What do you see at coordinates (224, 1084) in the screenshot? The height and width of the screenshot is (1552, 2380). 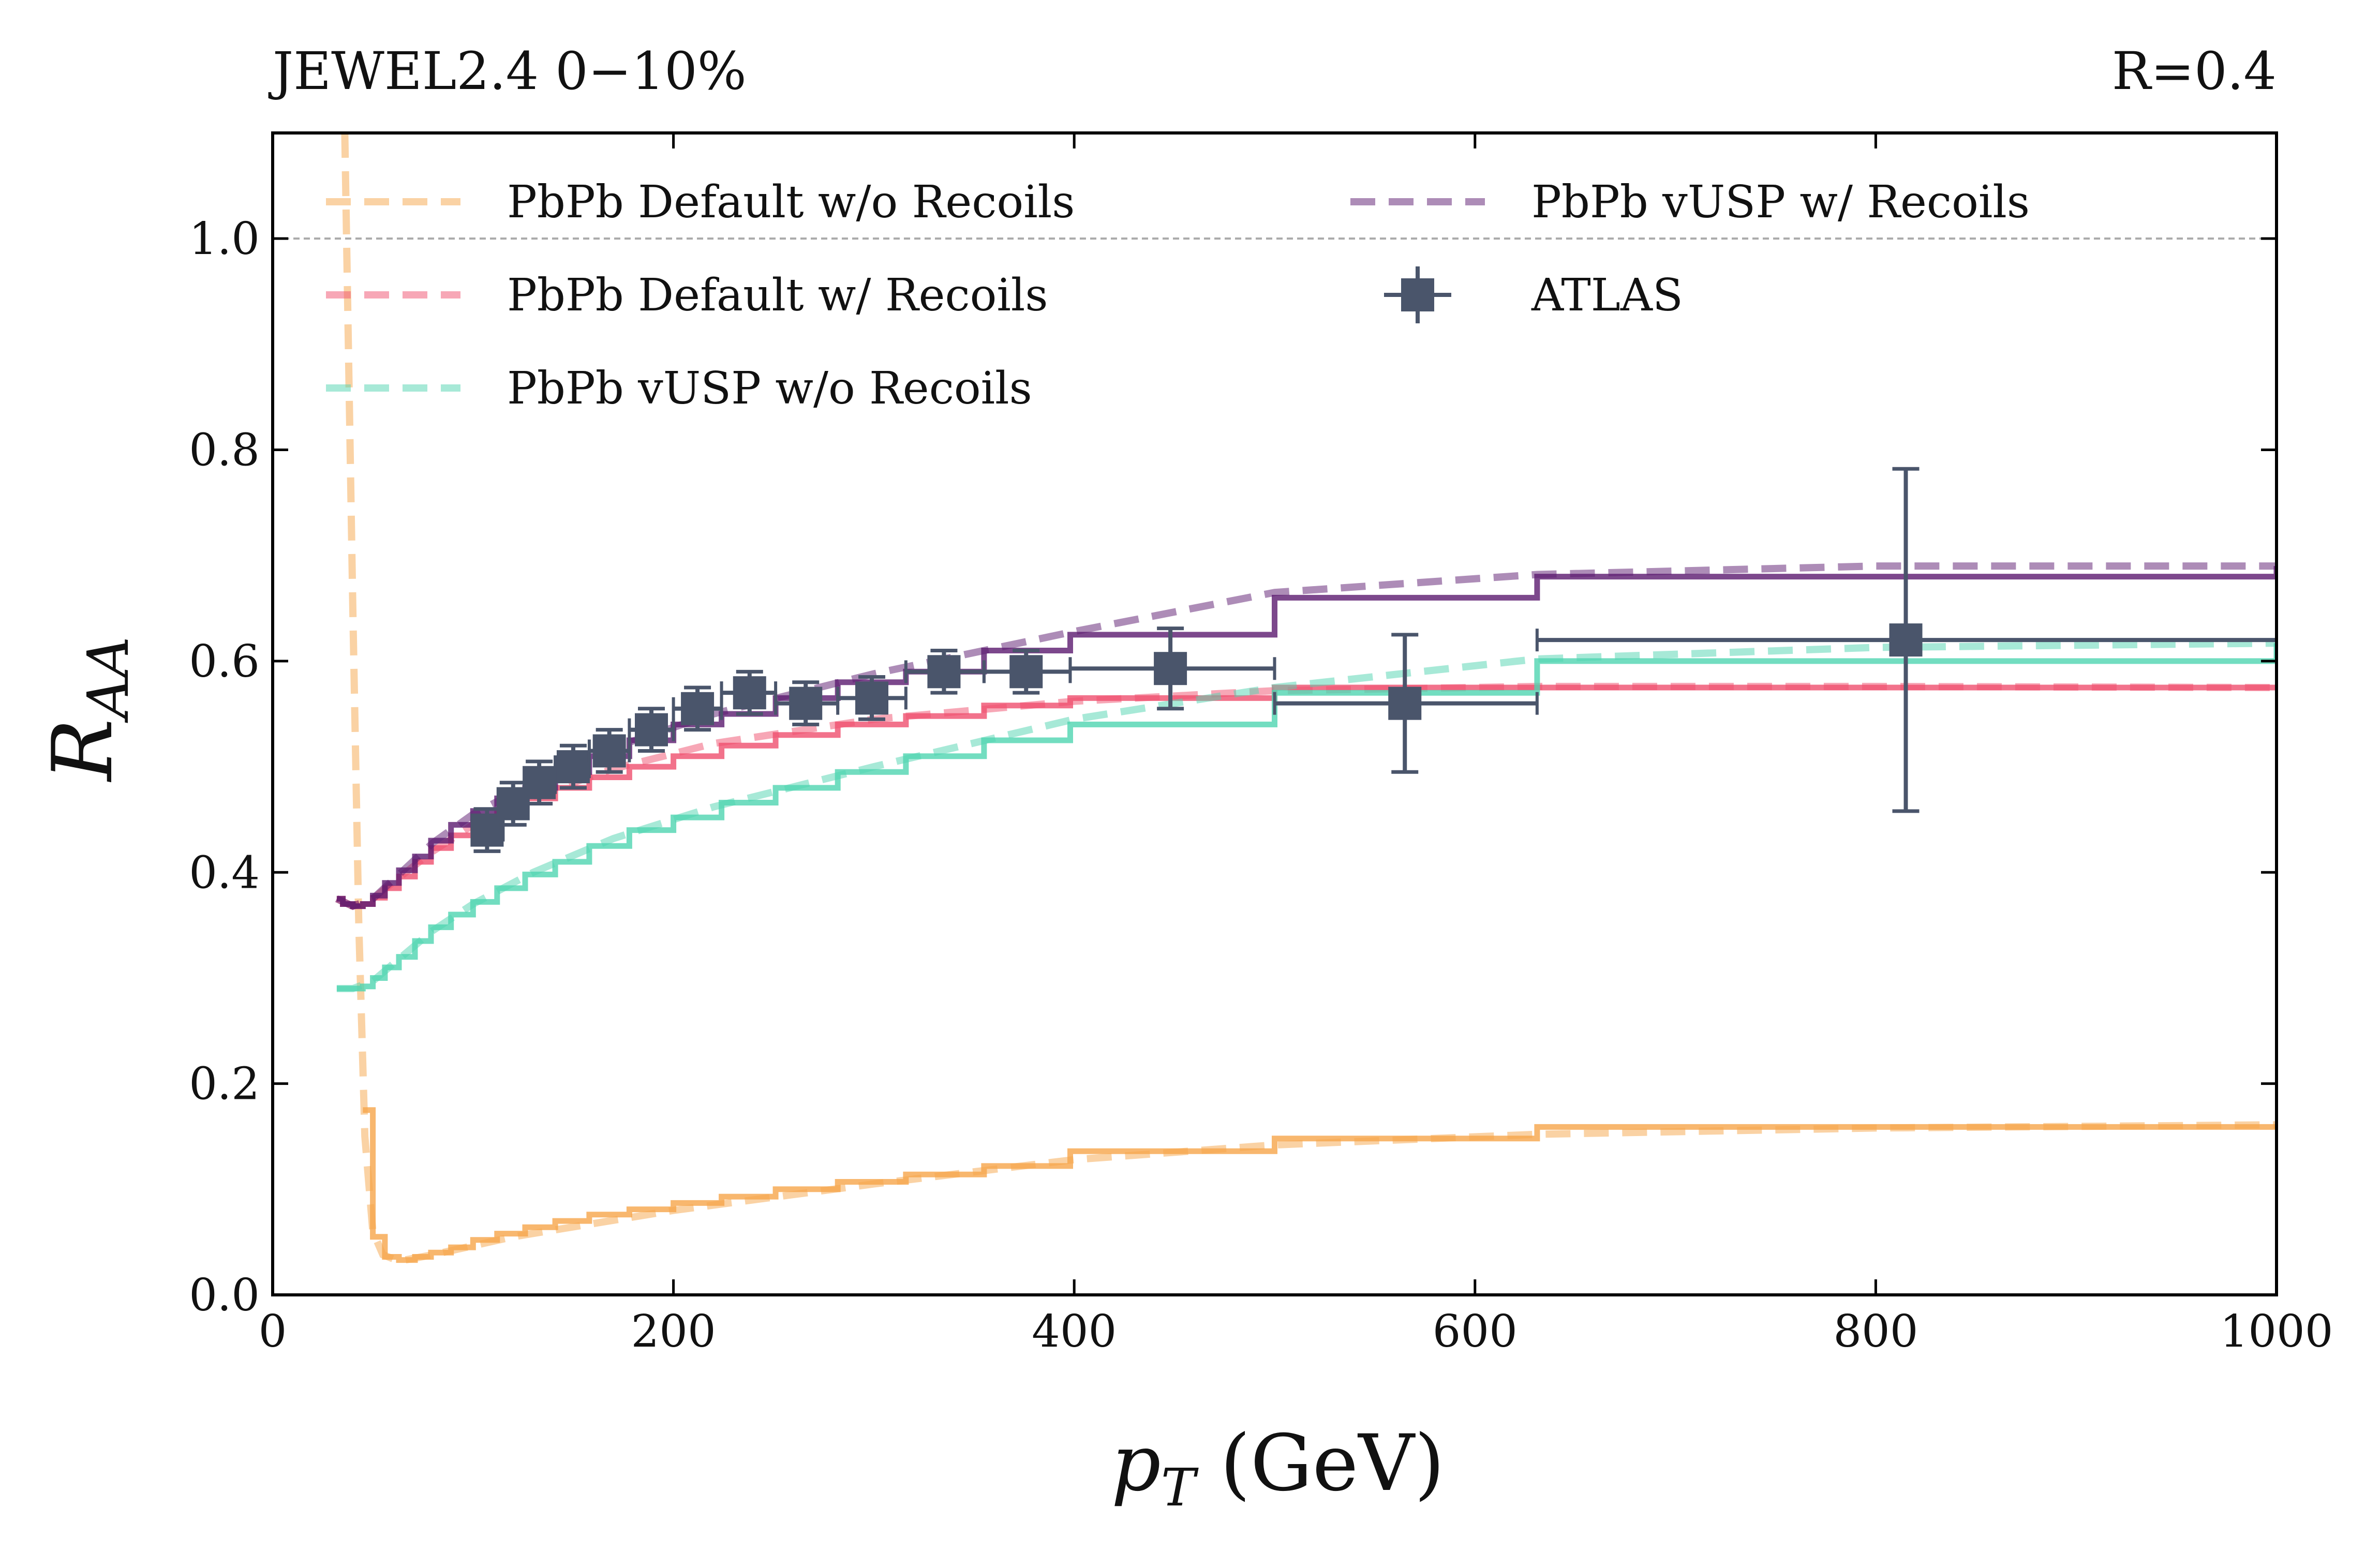 I see `y-tick-label: 0.2` at bounding box center [224, 1084].